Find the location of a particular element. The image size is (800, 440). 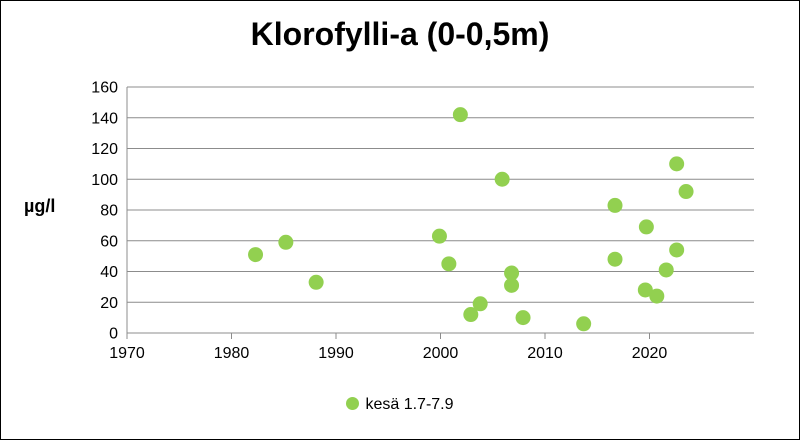

y-tick-label: 100 is located at coordinates (104, 180).